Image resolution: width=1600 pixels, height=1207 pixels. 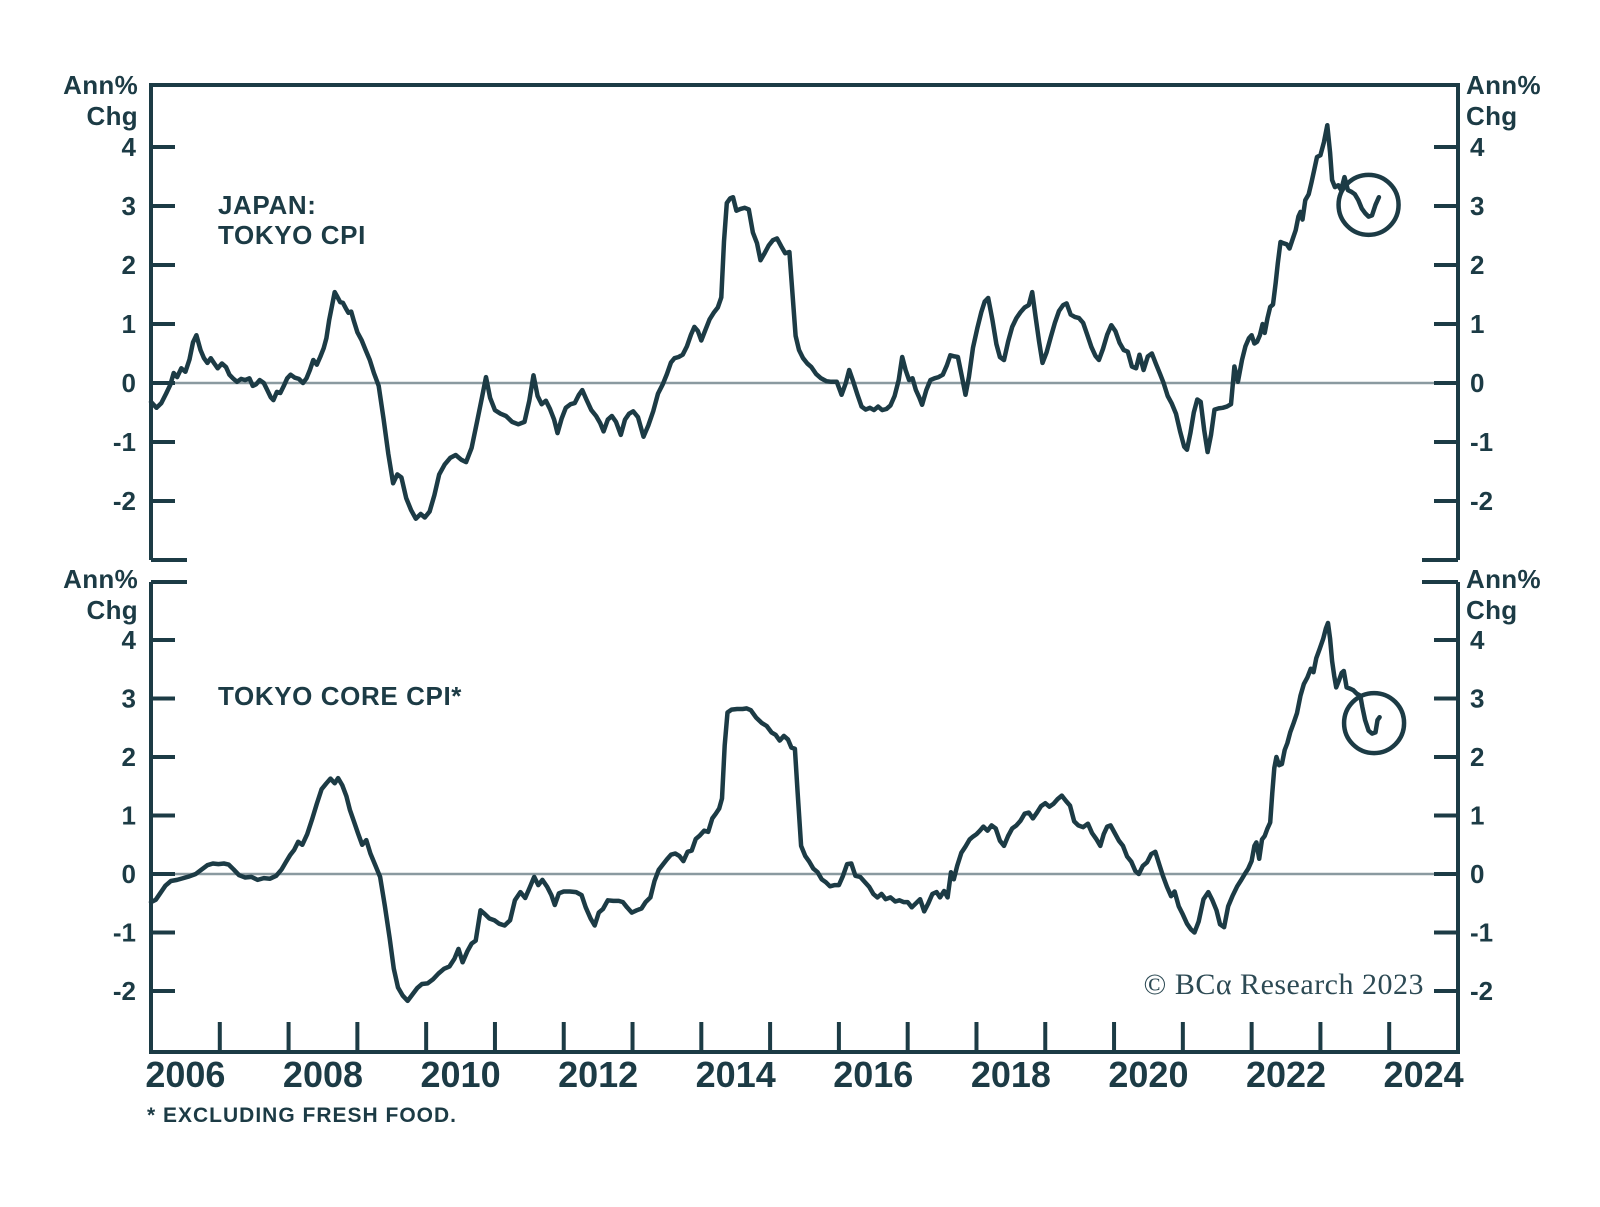 I want to click on x-axis-tick-label: 2022, so click(x=1286, y=1074).